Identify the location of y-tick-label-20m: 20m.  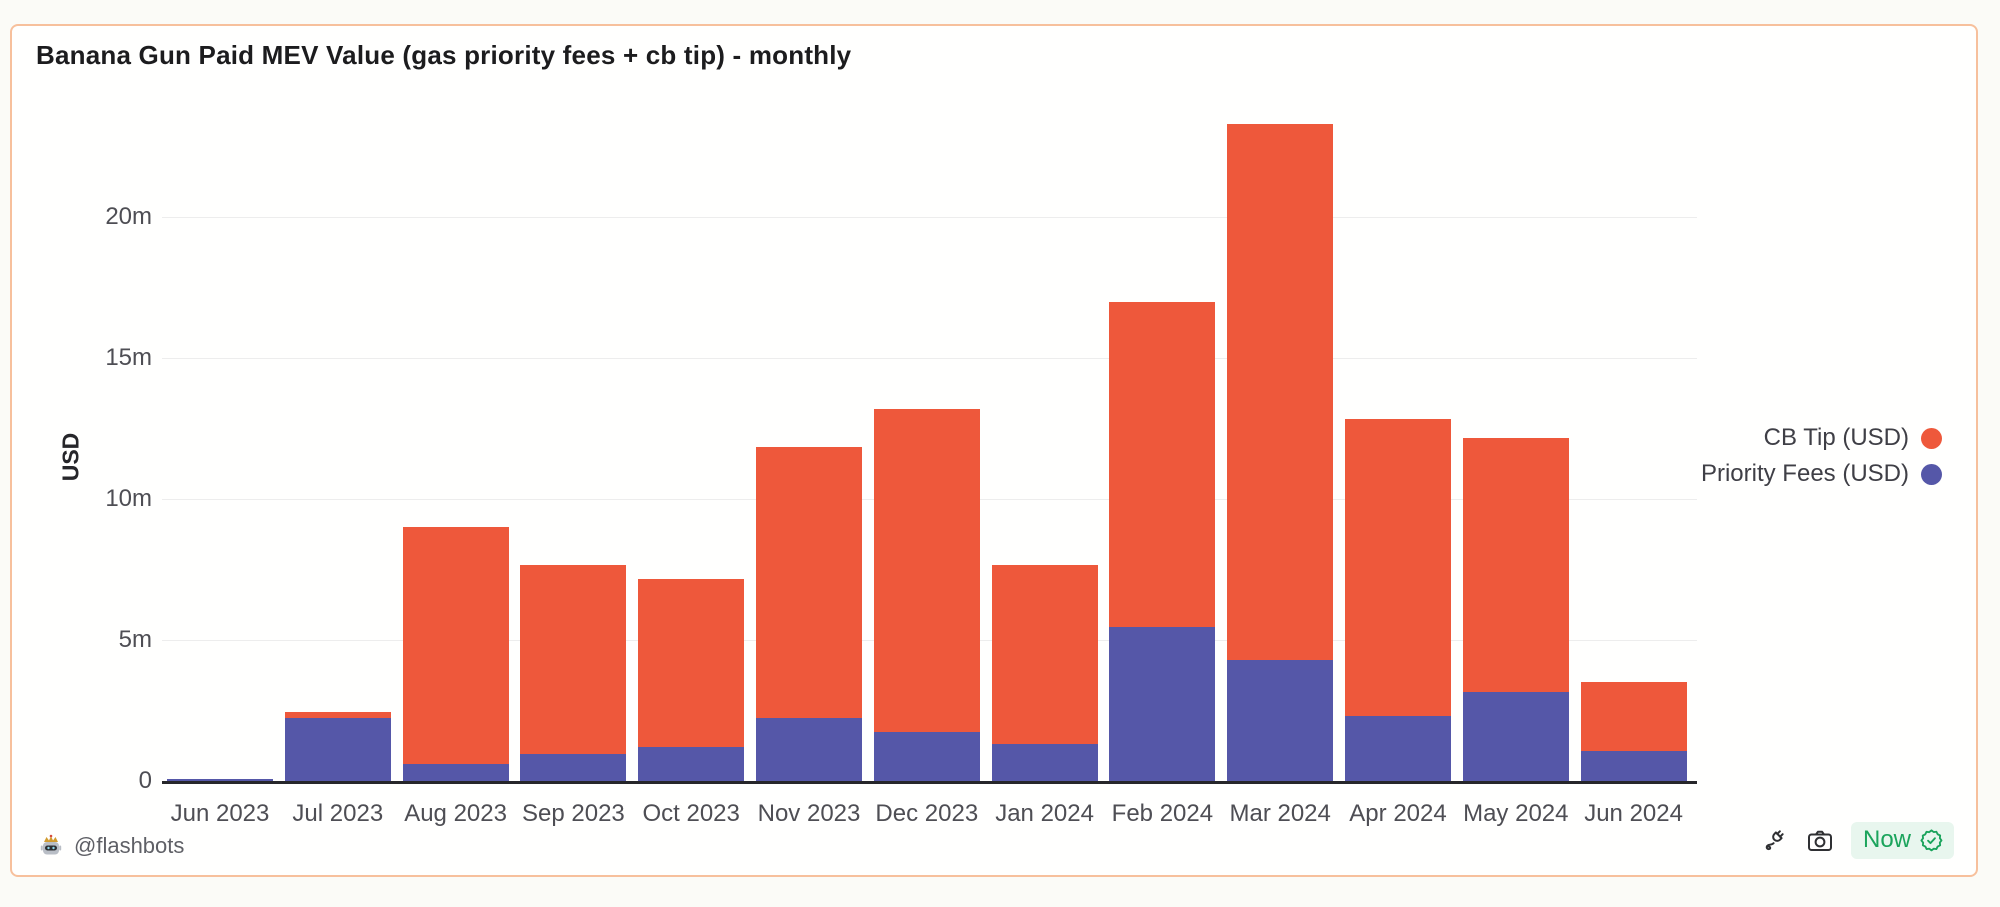
(128, 216).